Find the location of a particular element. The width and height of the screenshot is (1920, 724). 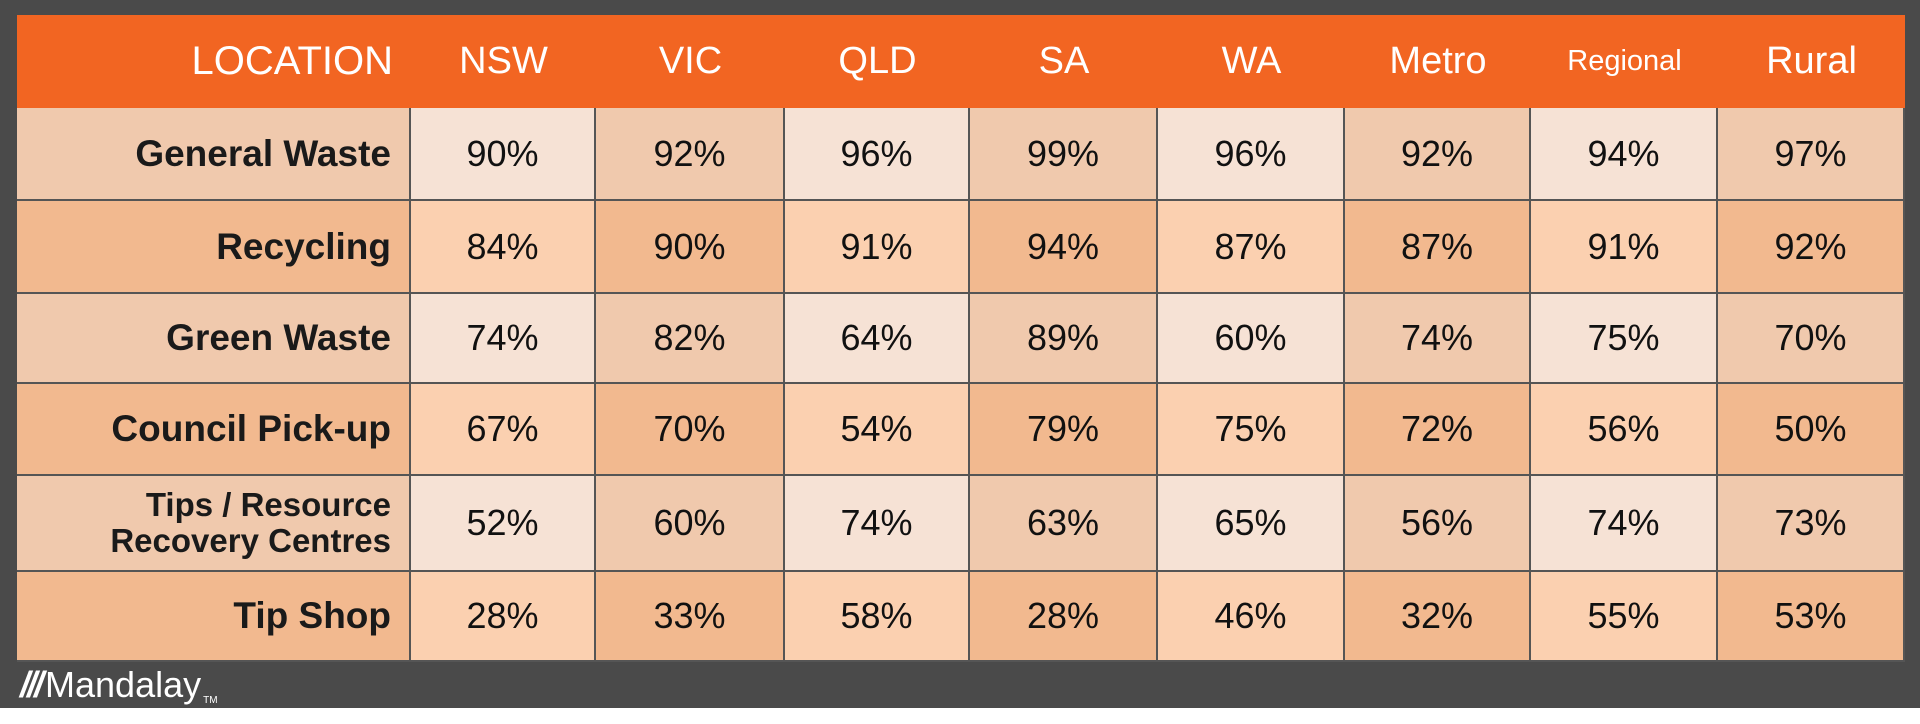

column-header: NSW is located at coordinates (503, 61).